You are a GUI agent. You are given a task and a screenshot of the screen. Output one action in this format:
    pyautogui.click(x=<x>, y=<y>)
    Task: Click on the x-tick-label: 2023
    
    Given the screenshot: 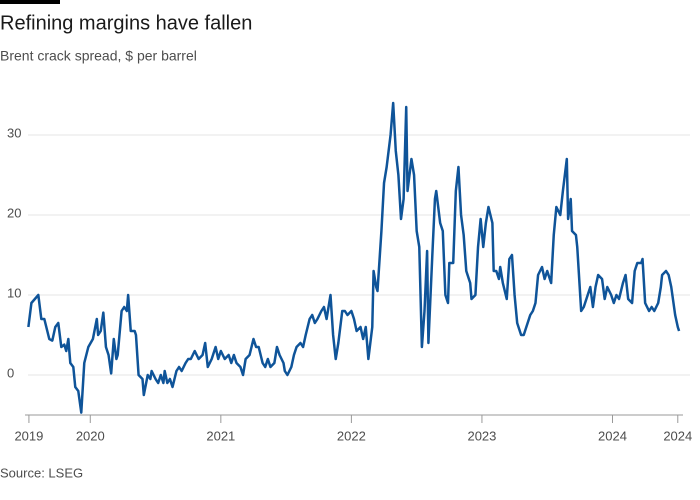 What is the action you would take?
    pyautogui.click(x=481, y=435)
    